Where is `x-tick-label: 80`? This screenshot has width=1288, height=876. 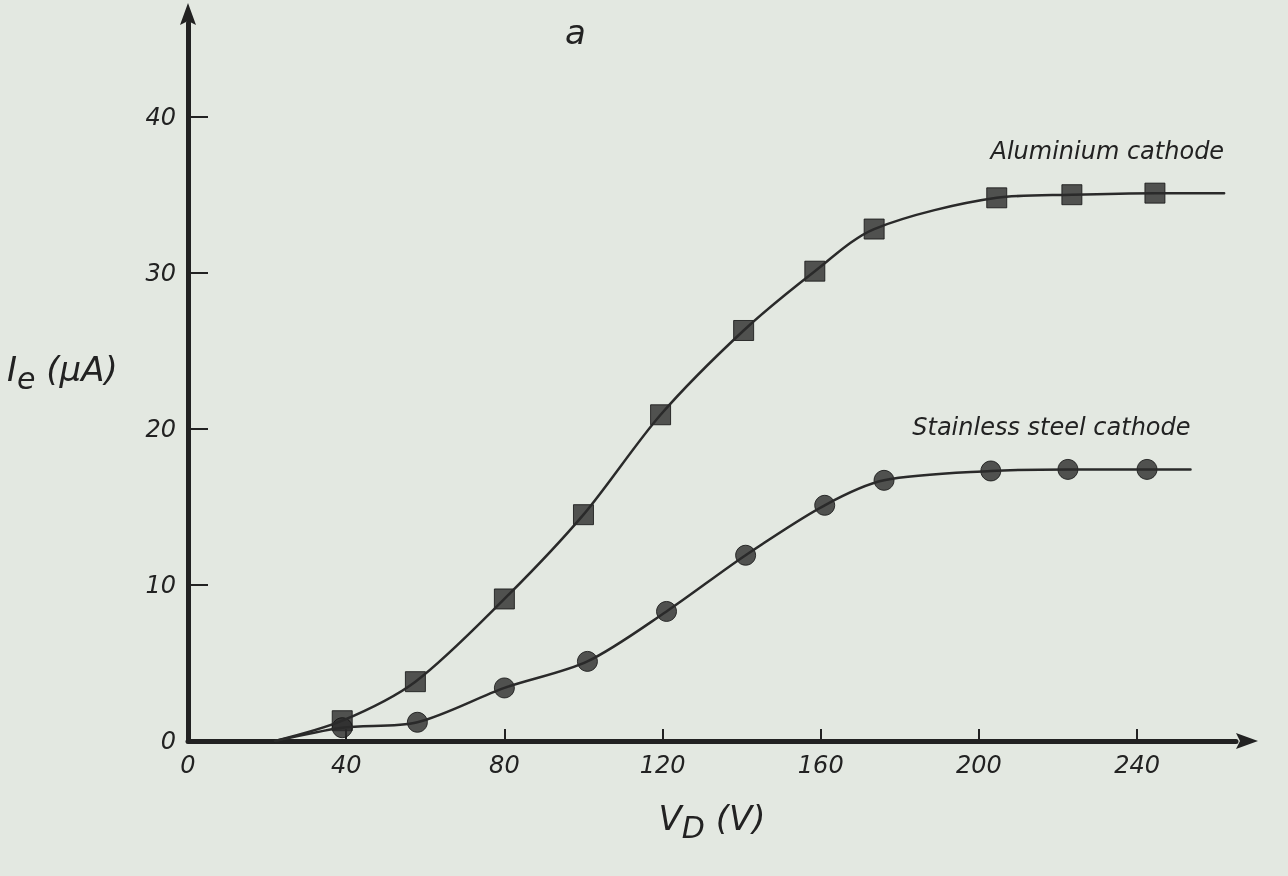
x-tick-label: 80 is located at coordinates (504, 765).